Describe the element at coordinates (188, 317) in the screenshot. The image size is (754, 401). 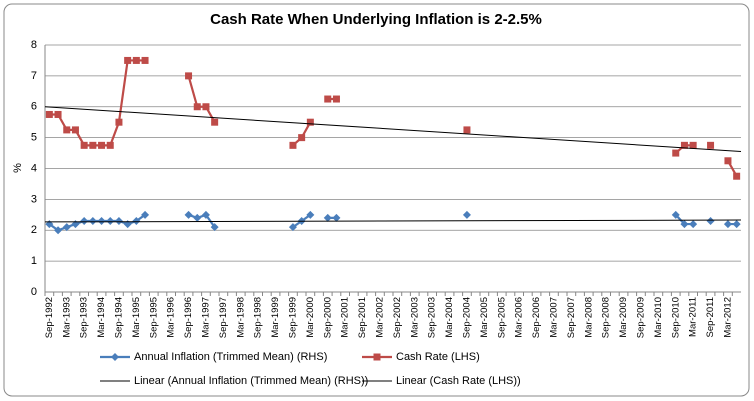
I see `x-tick-label: Sep-1996` at that location.